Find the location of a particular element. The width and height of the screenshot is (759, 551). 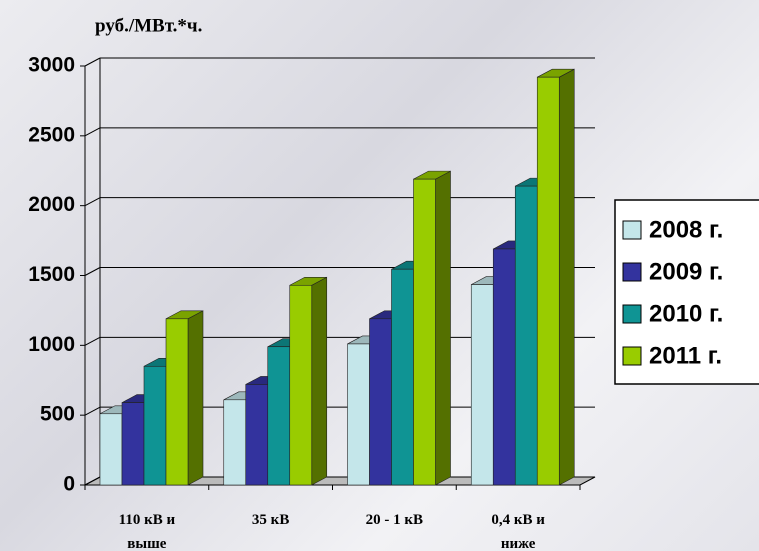

y-tick-label: 1500 is located at coordinates (51, 274).